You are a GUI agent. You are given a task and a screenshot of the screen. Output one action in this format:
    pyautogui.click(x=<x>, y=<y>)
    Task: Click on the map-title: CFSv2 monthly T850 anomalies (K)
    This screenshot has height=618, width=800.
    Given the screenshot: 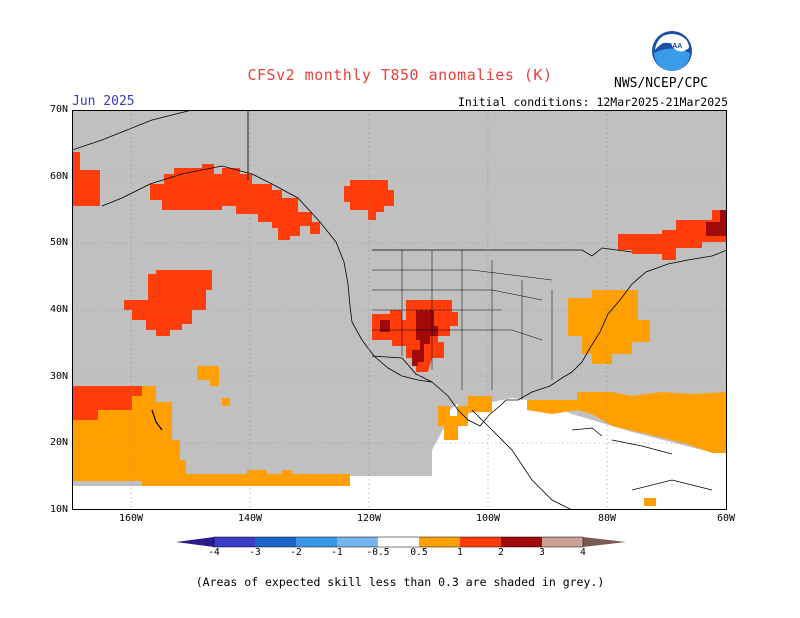 What is the action you would take?
    pyautogui.click(x=400, y=75)
    